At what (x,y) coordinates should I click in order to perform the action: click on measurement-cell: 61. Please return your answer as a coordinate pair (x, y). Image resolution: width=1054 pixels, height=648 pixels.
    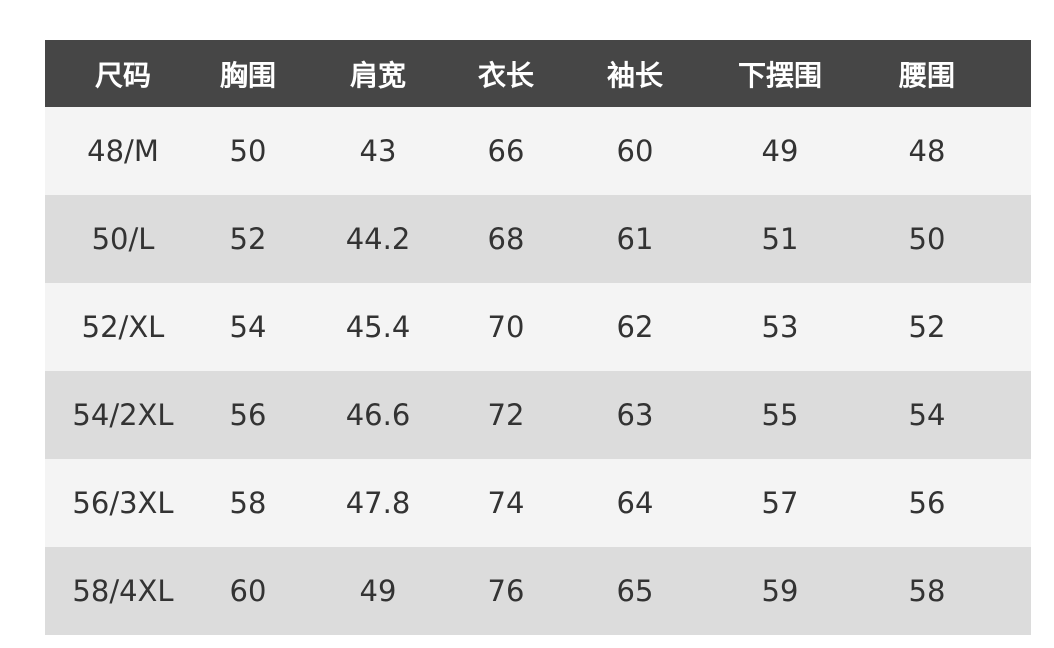
    Looking at the image, I should click on (635, 239).